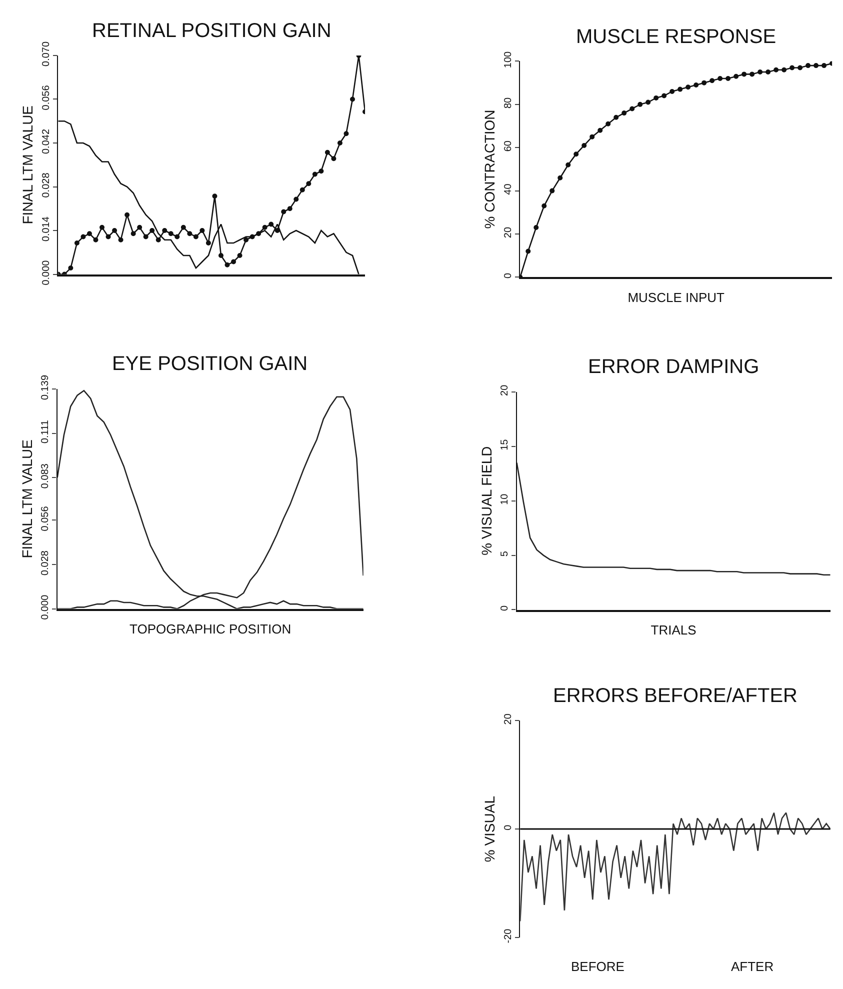  What do you see at coordinates (28, 164) in the screenshot?
I see `y-axis-title: FINAL LTM VALUE` at bounding box center [28, 164].